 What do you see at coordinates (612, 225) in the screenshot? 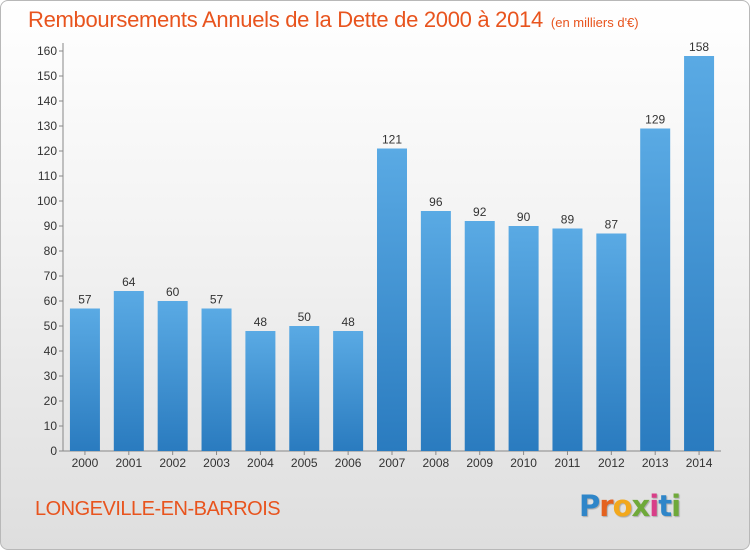
I see `data-label-2012: 87` at bounding box center [612, 225].